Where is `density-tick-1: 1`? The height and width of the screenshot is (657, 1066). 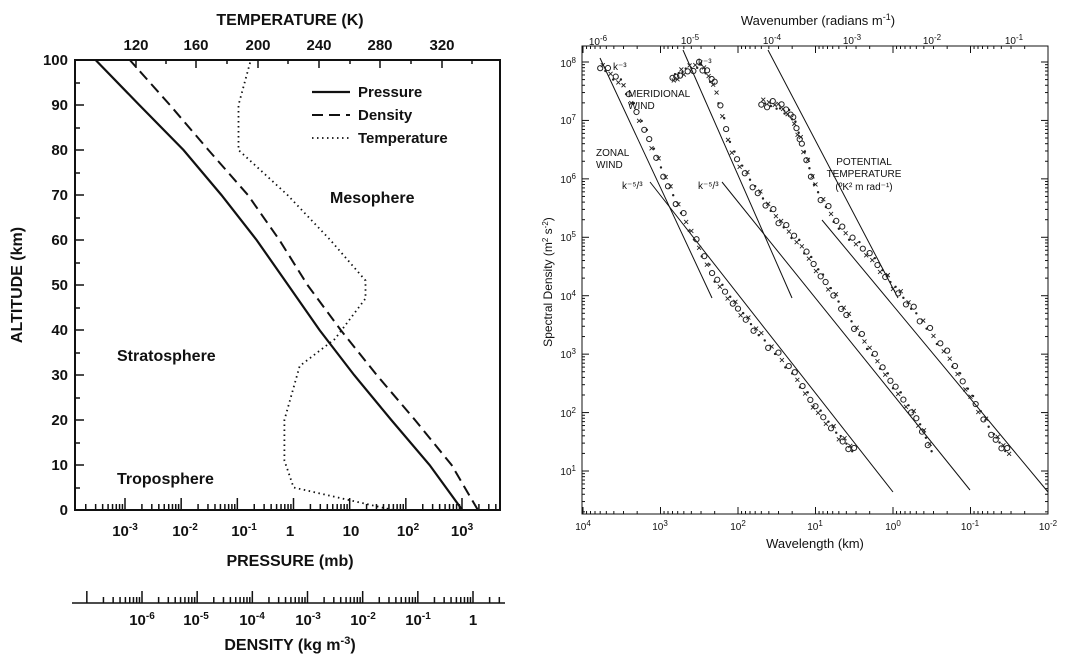
density-tick-1: 1 is located at coordinates (473, 620).